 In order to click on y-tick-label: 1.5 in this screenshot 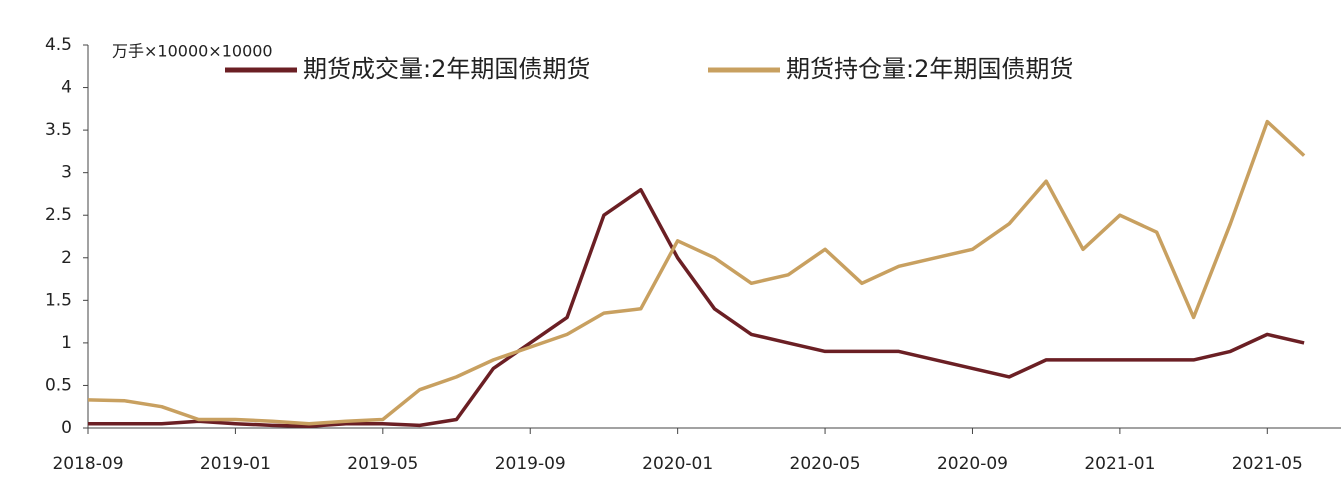, I will do `click(58, 300)`.